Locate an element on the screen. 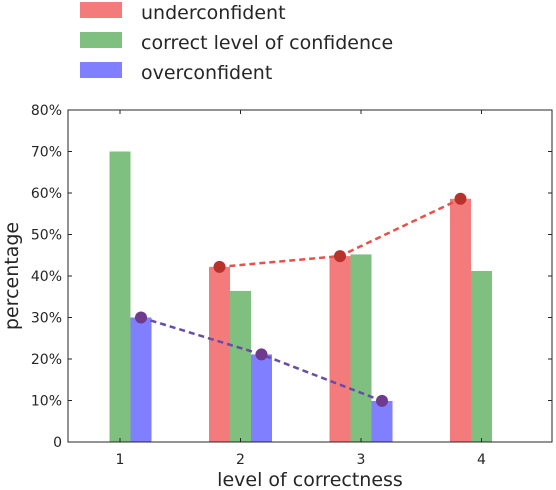 This screenshot has height=490, width=556. trend-line-overconfident is located at coordinates (261, 359).